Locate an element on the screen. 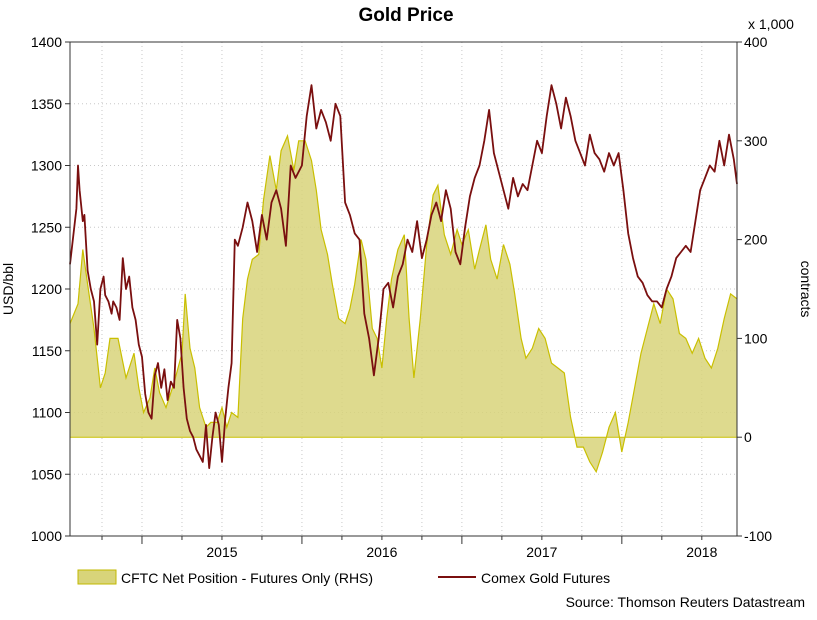  x-year-label-1: 2016 is located at coordinates (381, 552).